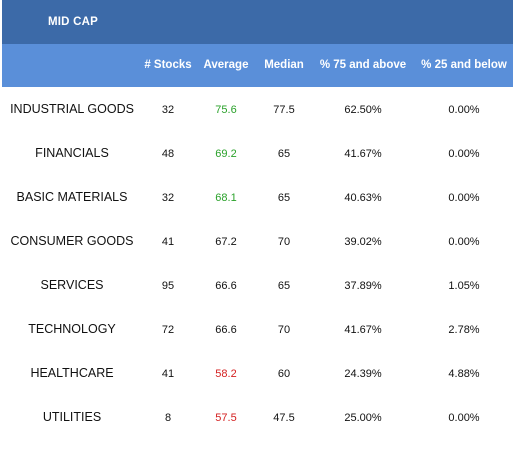 The height and width of the screenshot is (452, 516). What do you see at coordinates (168, 286) in the screenshot?
I see `stock-count: 95` at bounding box center [168, 286].